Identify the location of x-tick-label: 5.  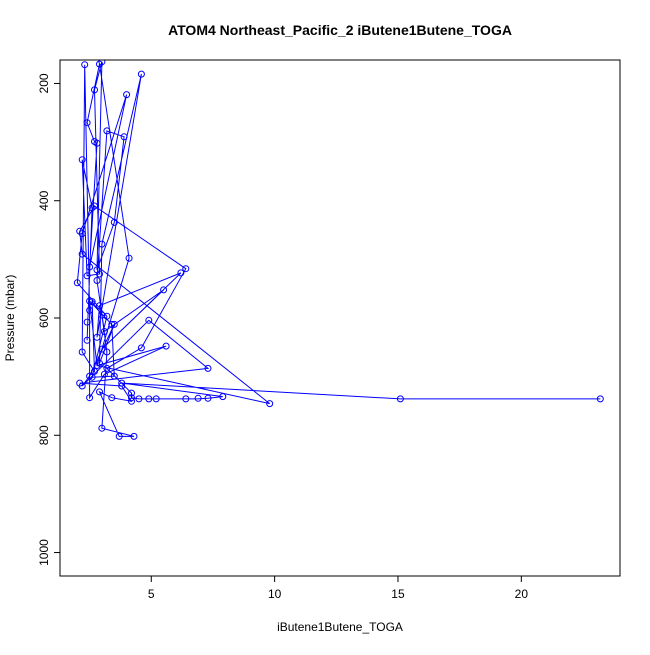
(151, 594).